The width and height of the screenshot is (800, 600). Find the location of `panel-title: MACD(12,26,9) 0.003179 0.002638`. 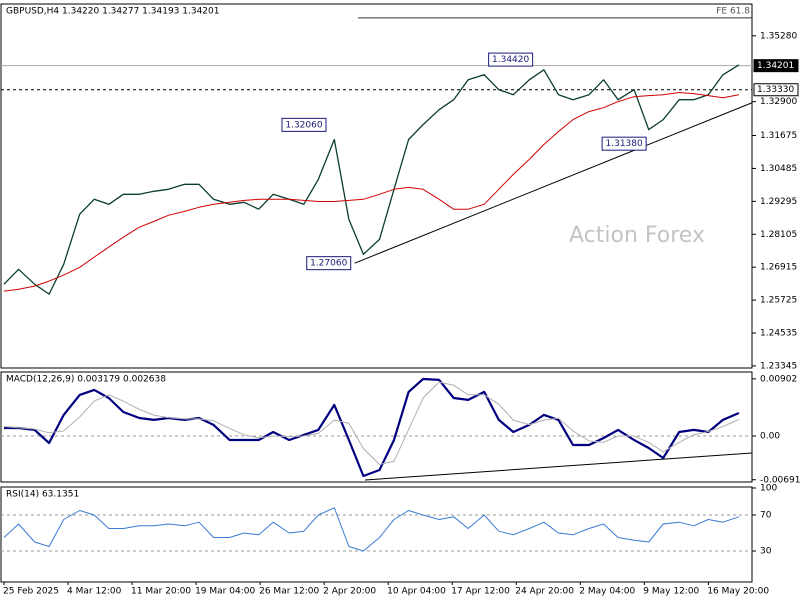

panel-title: MACD(12,26,9) 0.003179 0.002638 is located at coordinates (86, 380).